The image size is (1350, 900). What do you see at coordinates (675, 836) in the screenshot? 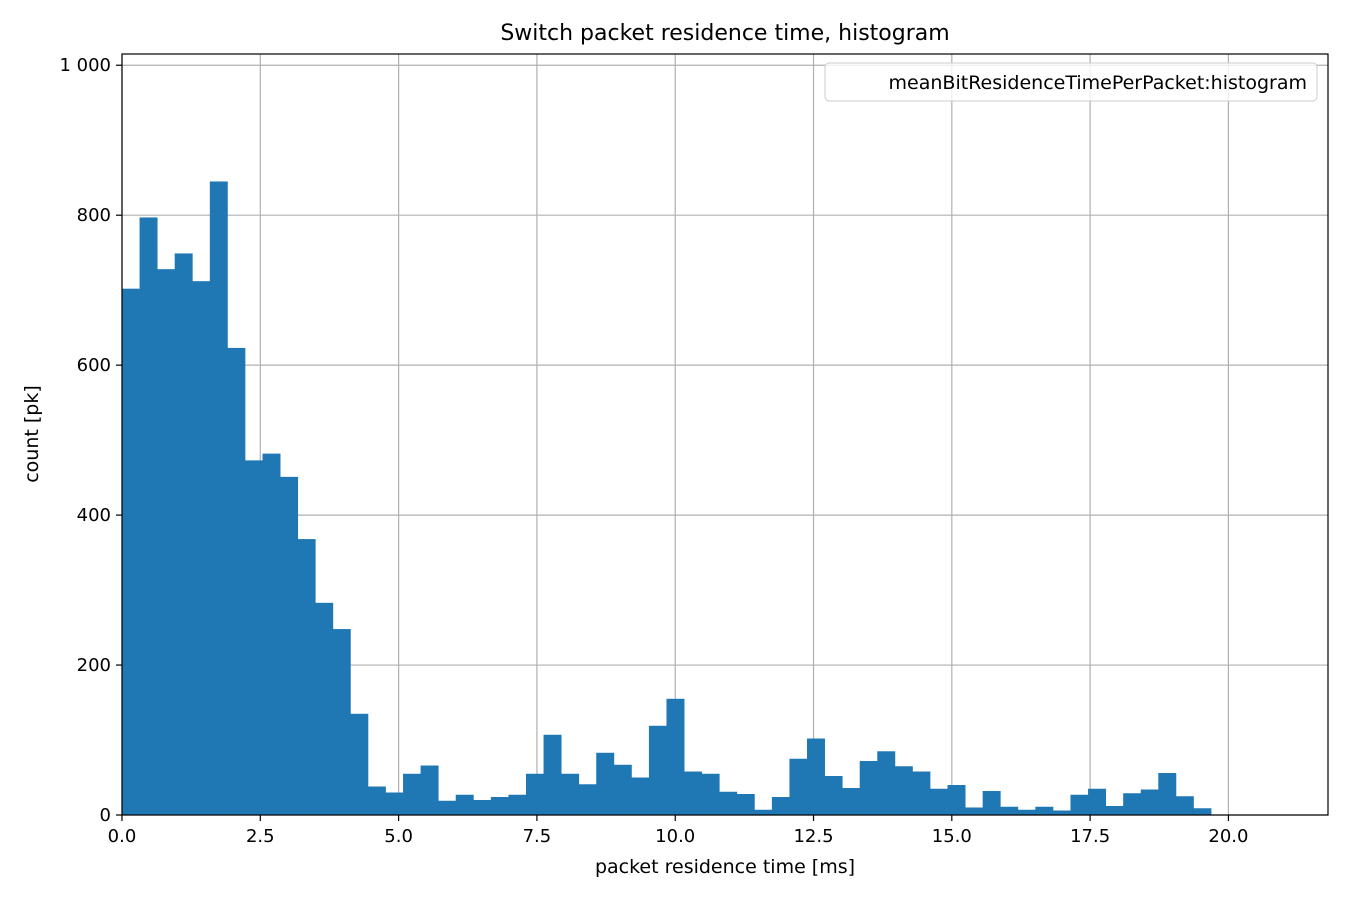
I see `x-tick-label: 10.0` at bounding box center [675, 836].